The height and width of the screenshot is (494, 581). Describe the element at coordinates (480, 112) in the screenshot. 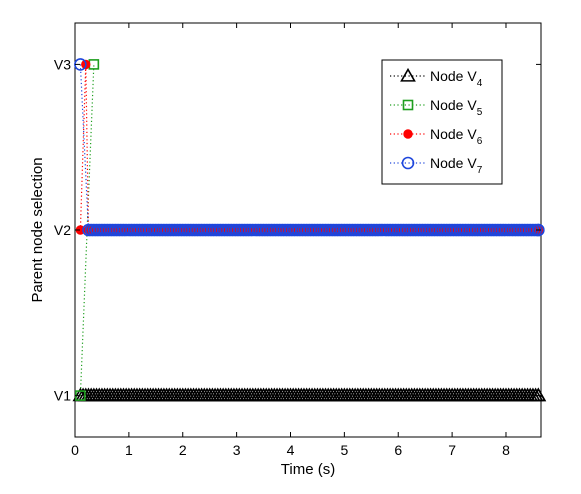

I see `legend-label-subscript: 5` at that location.